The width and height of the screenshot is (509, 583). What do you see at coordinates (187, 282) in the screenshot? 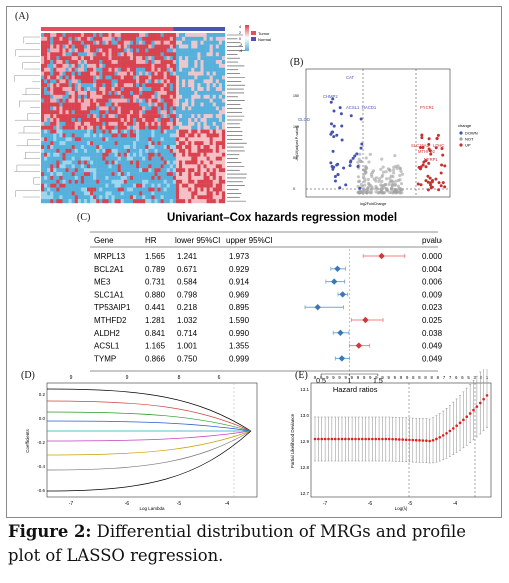
I see `row-lower-ci: 0.584` at bounding box center [187, 282].